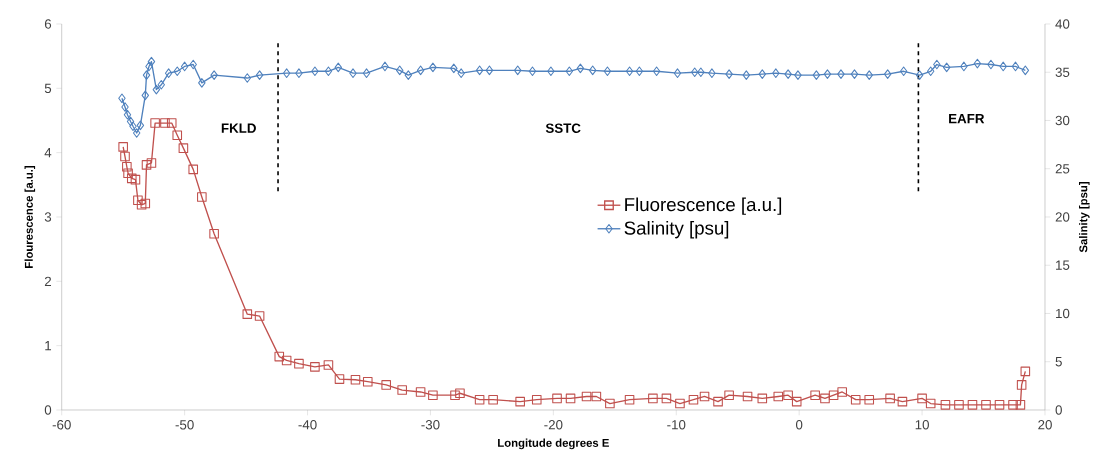 The width and height of the screenshot is (1108, 473). Describe the element at coordinates (1045, 425) in the screenshot. I see `x-tick-label: 20` at that location.